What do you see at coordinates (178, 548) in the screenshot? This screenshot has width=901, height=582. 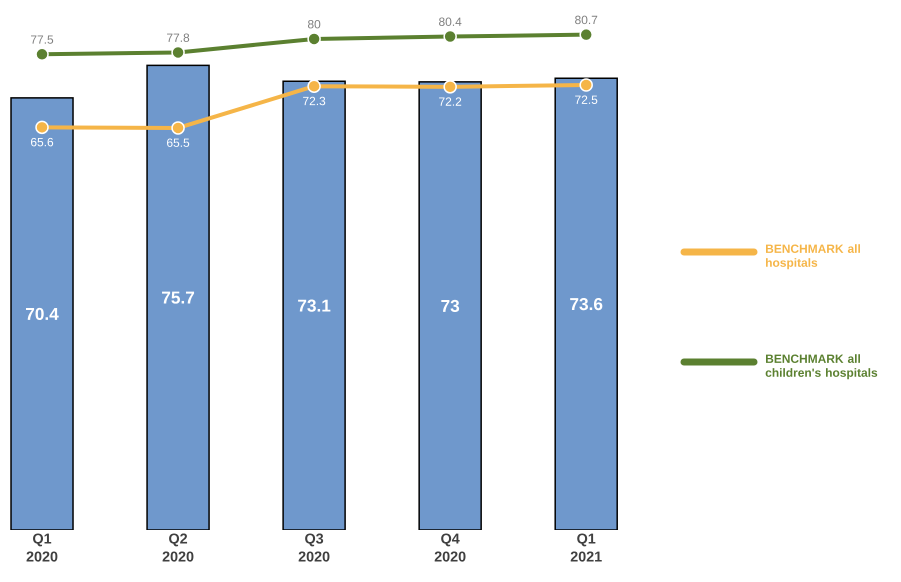 I see `x-tick-label: Q2 2020` at bounding box center [178, 548].